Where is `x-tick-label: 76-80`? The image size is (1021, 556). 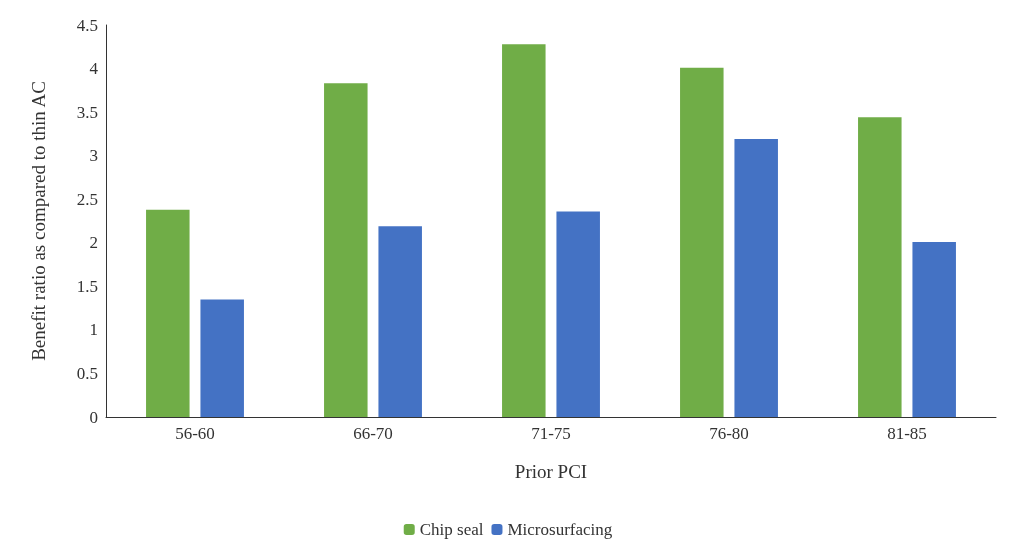 x-tick-label: 76-80 is located at coordinates (729, 433).